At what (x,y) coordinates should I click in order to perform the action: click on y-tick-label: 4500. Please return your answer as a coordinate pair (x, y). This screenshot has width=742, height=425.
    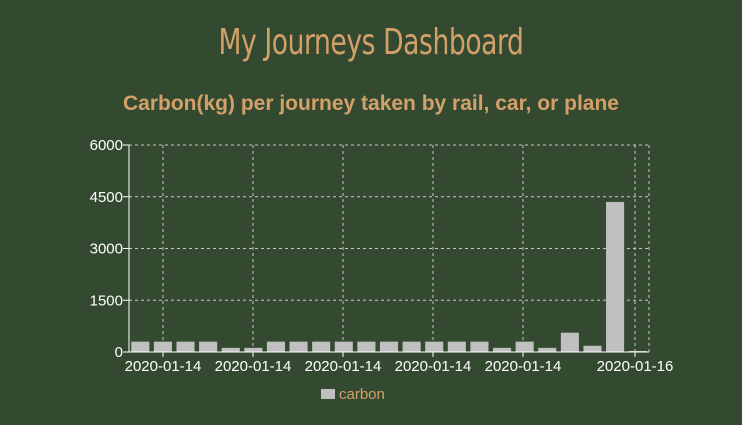
    Looking at the image, I should click on (106, 197).